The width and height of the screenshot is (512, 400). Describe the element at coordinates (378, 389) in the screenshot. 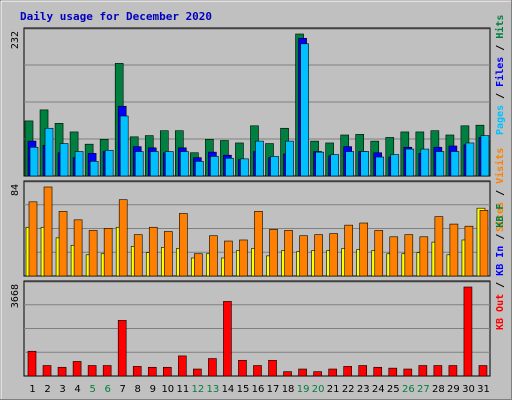

I see `day-label: 24` at that location.